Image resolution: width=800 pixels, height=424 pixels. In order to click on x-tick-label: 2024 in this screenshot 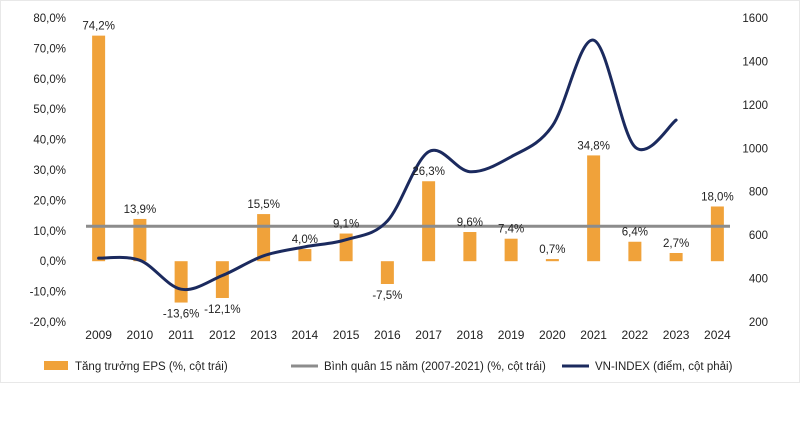, I will do `click(717, 335)`.